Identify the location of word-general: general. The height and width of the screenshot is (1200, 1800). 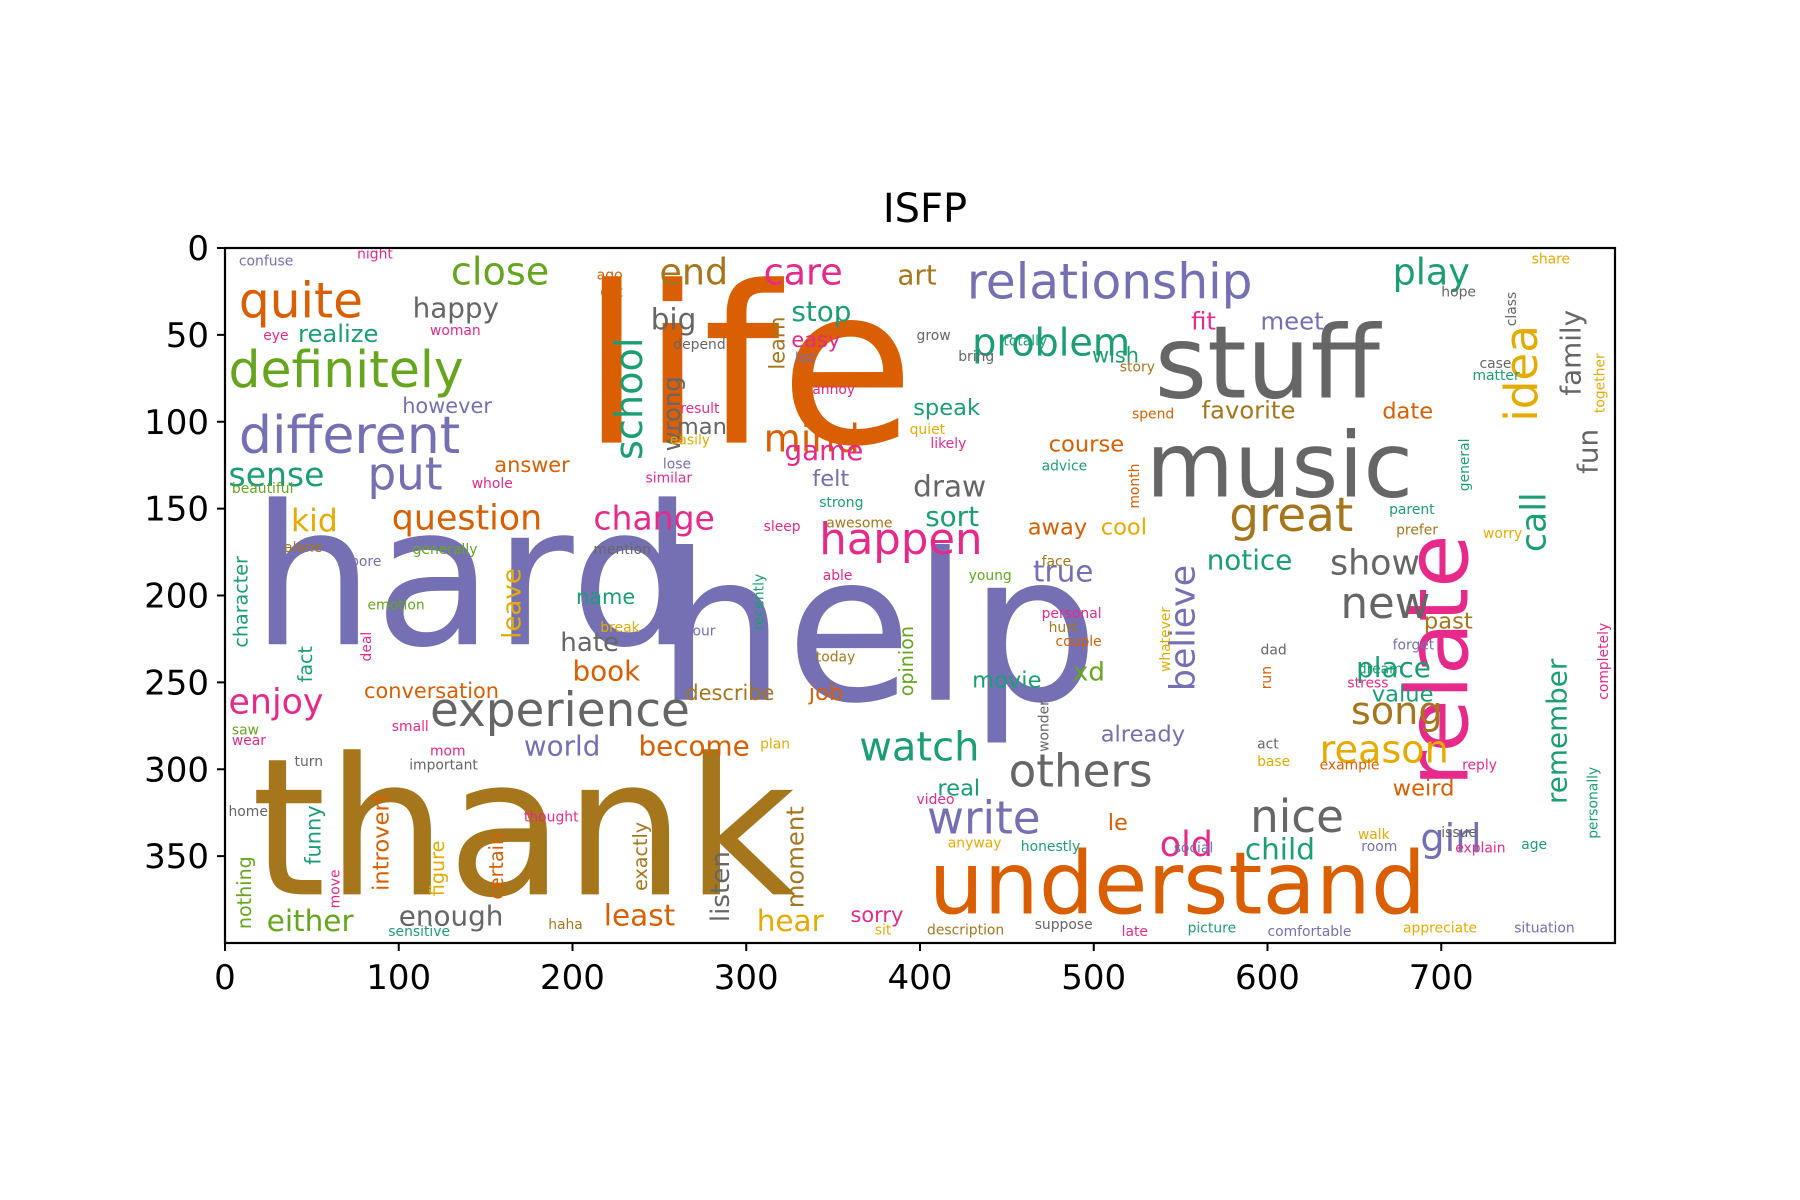
(1465, 465).